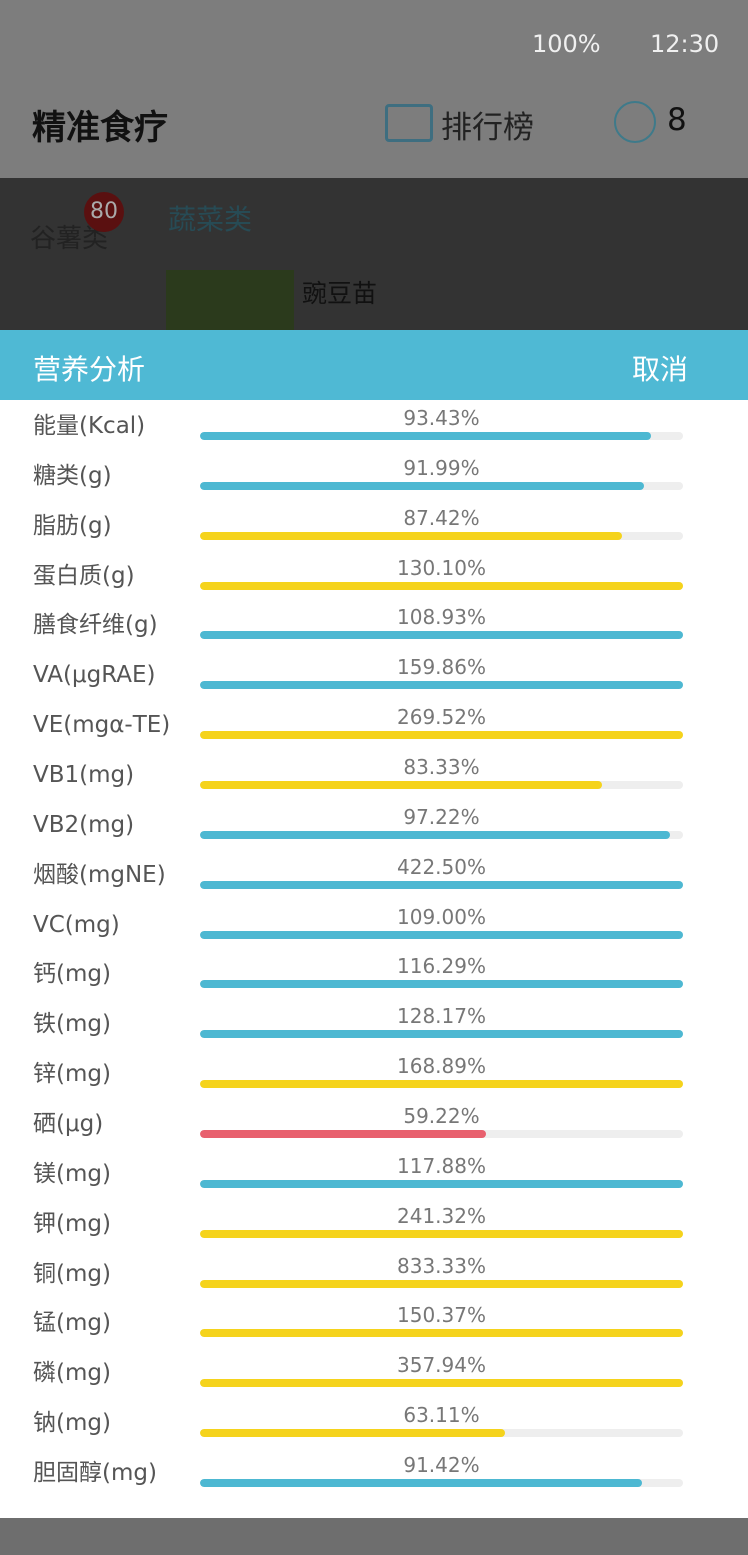 This screenshot has width=748, height=1555. Describe the element at coordinates (441, 1415) in the screenshot. I see `percent-label: 63.11%` at that location.